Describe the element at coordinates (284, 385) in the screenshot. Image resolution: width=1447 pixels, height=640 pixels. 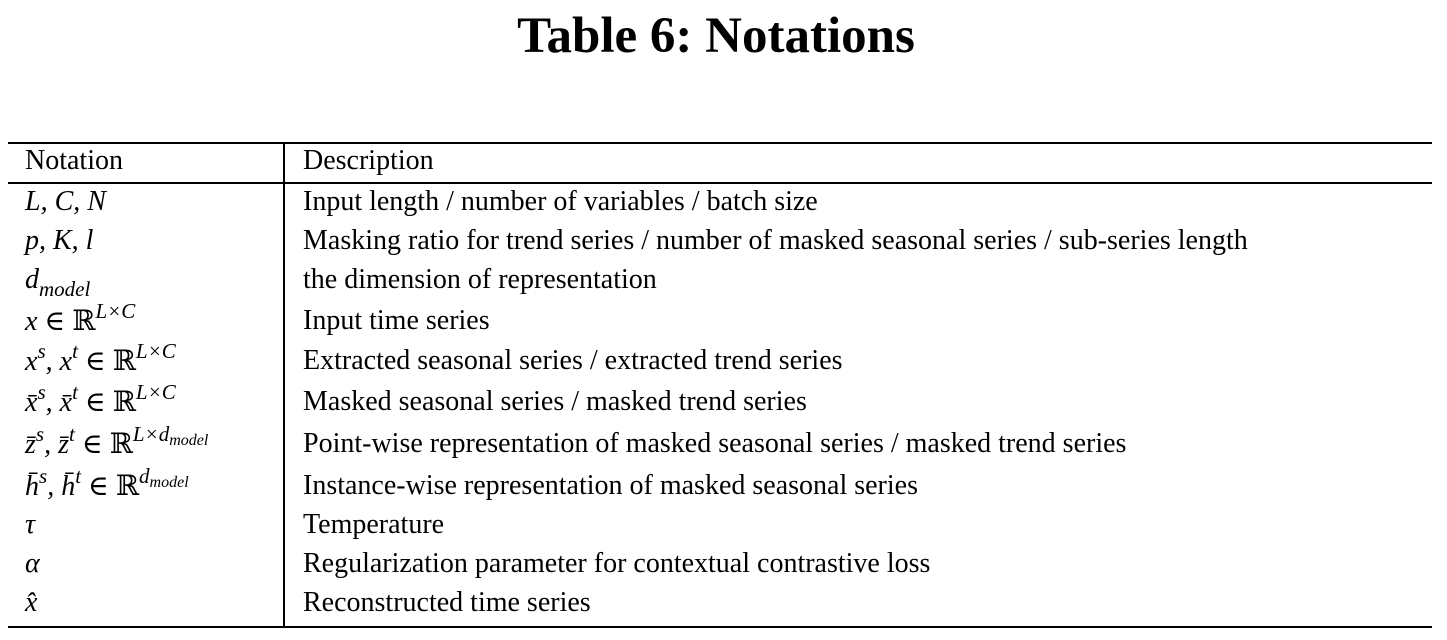
I see `column-divider` at that location.